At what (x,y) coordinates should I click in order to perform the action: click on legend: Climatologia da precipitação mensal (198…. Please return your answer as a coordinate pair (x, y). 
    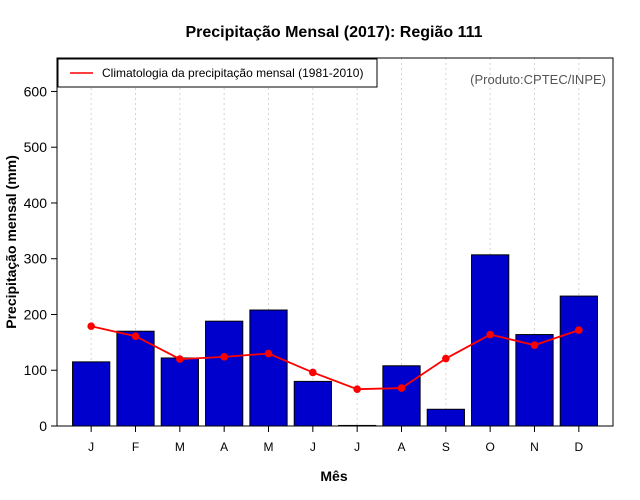
    Looking at the image, I should click on (217, 73).